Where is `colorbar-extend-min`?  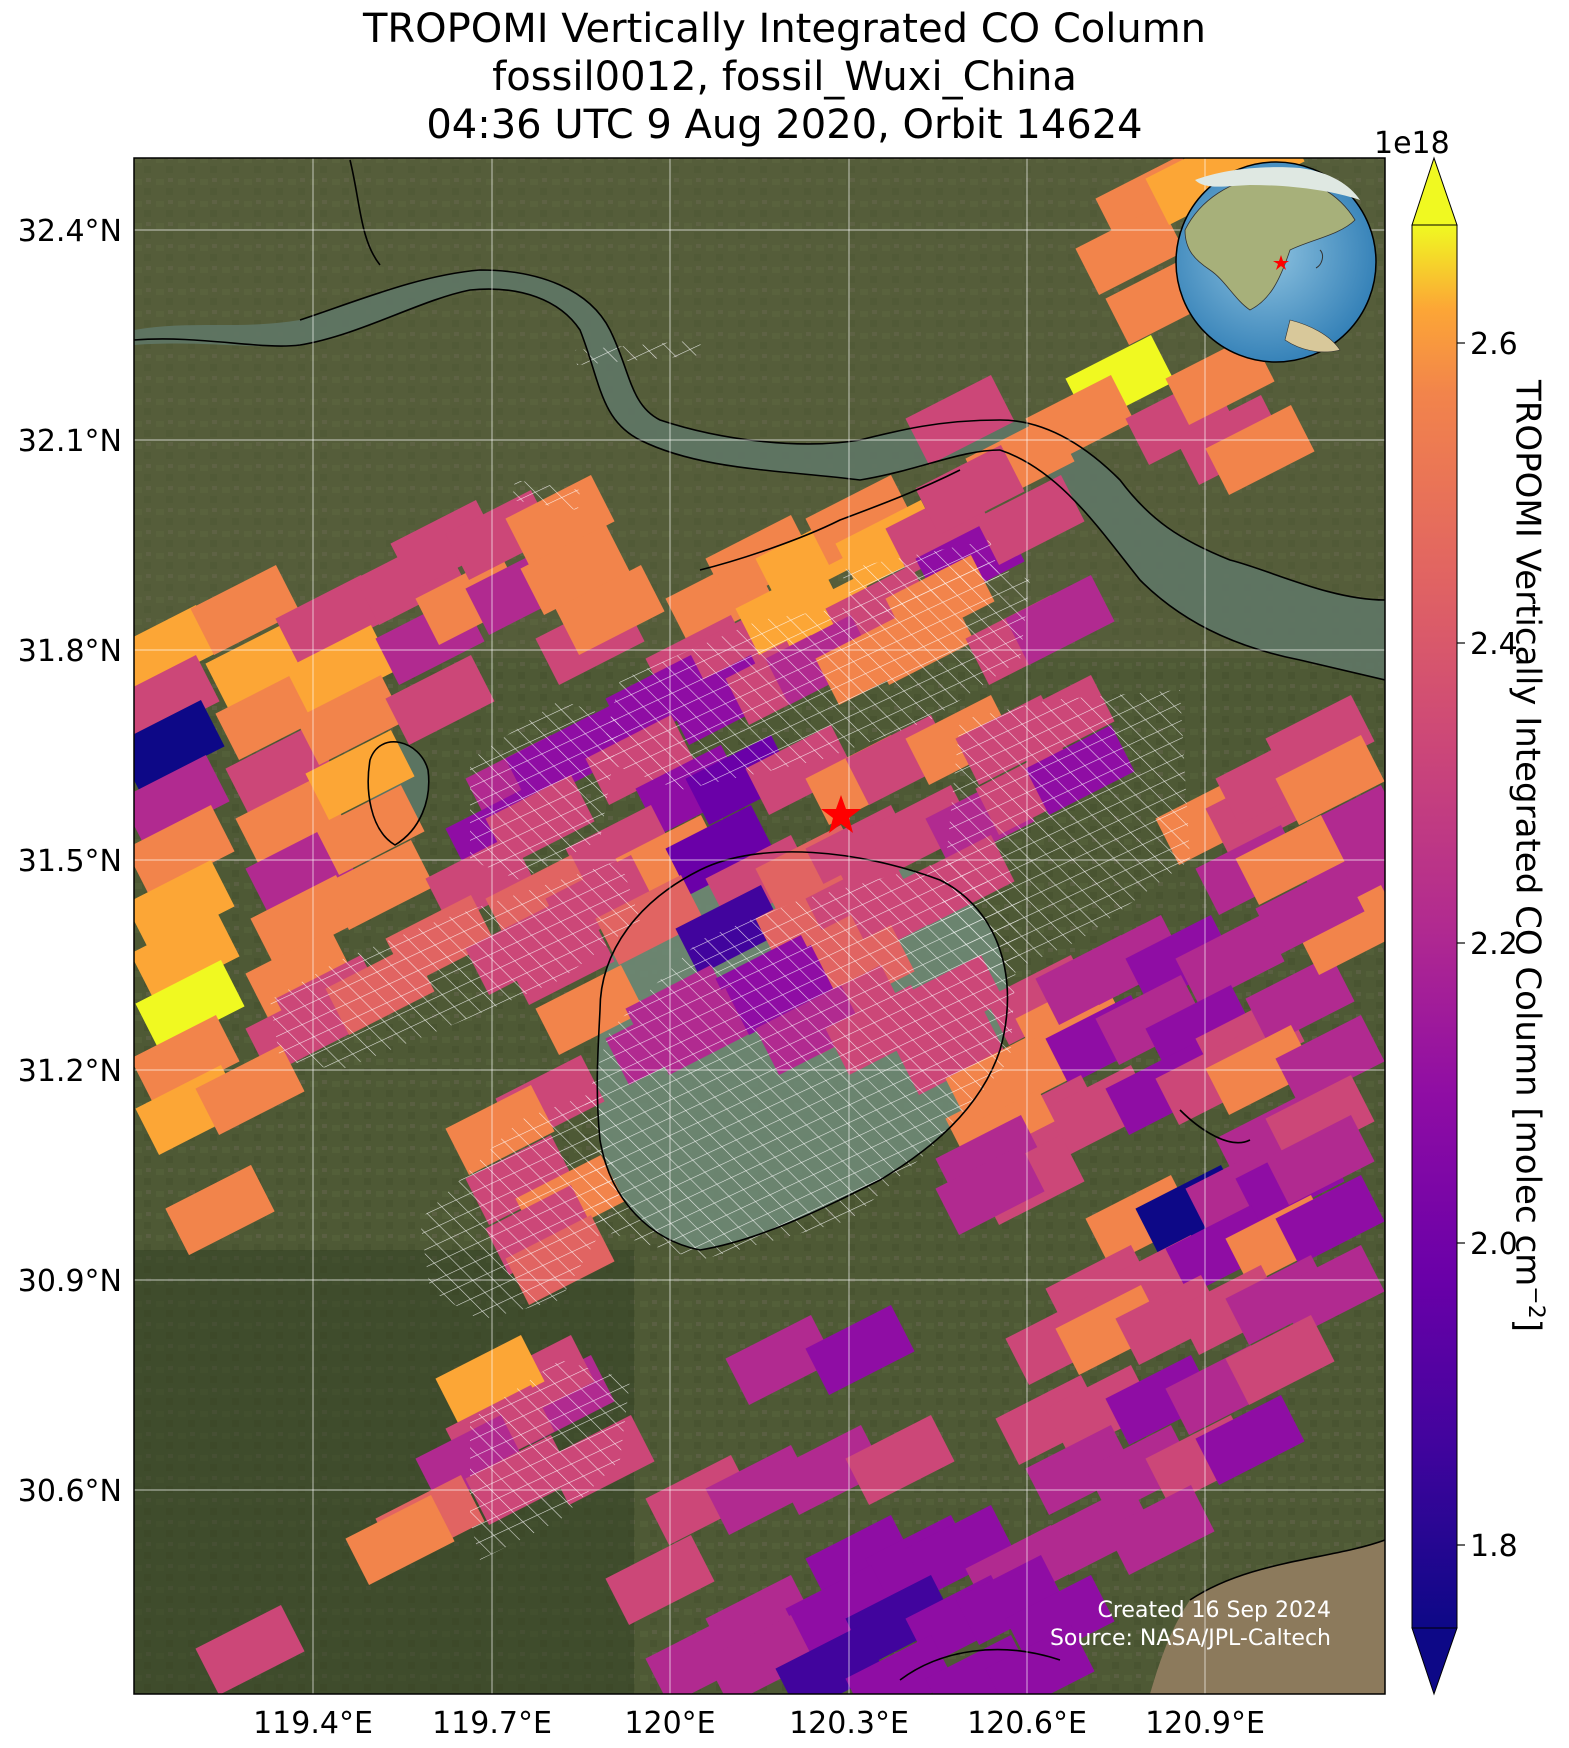 colorbar-extend-min is located at coordinates (1434, 1661).